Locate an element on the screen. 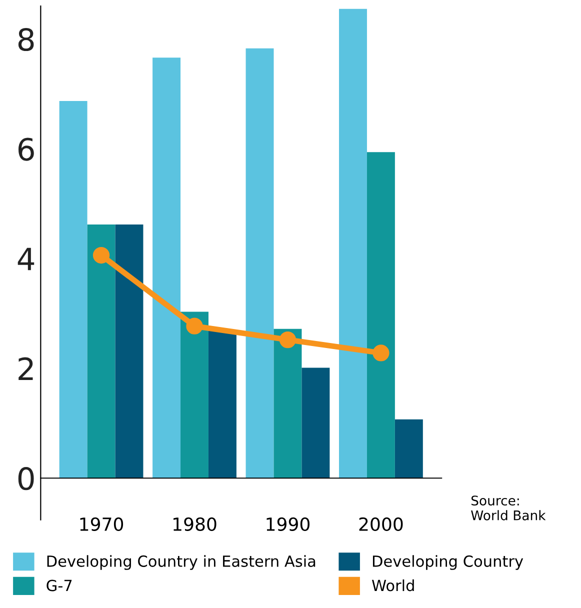  x-tick-label: 1970 is located at coordinates (102, 524).